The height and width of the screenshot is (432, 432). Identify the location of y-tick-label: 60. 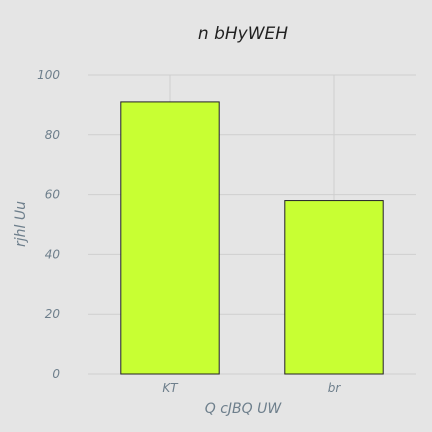
(53, 195).